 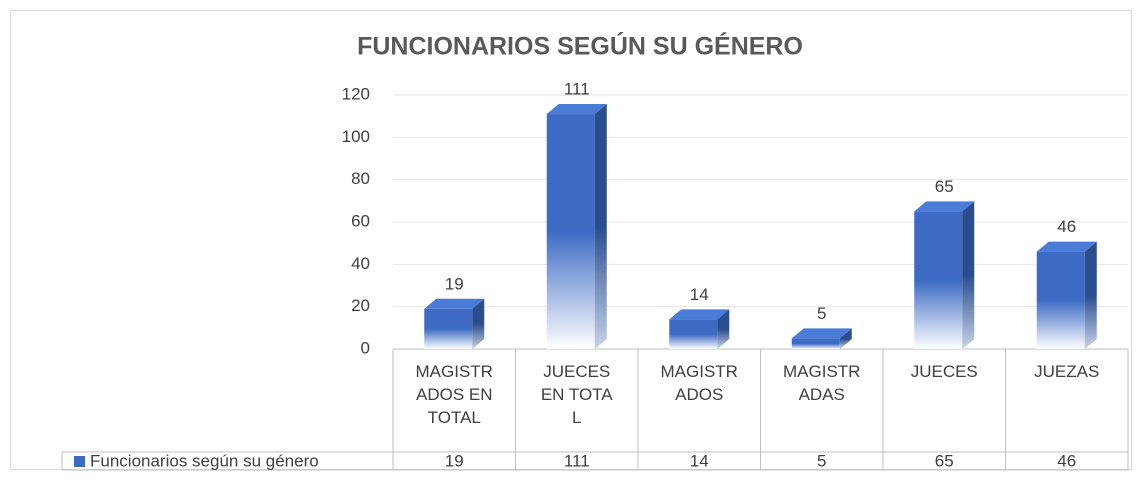 What do you see at coordinates (454, 460) in the screenshot?
I see `table-value: 19` at bounding box center [454, 460].